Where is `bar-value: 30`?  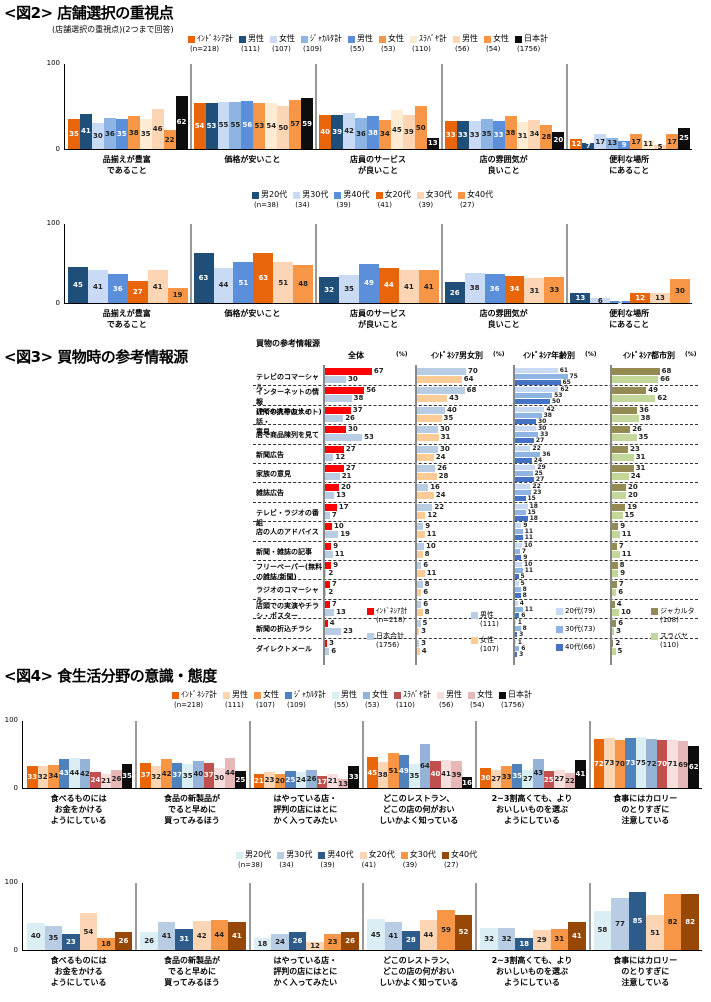
bar-value: 30 is located at coordinates (353, 429).